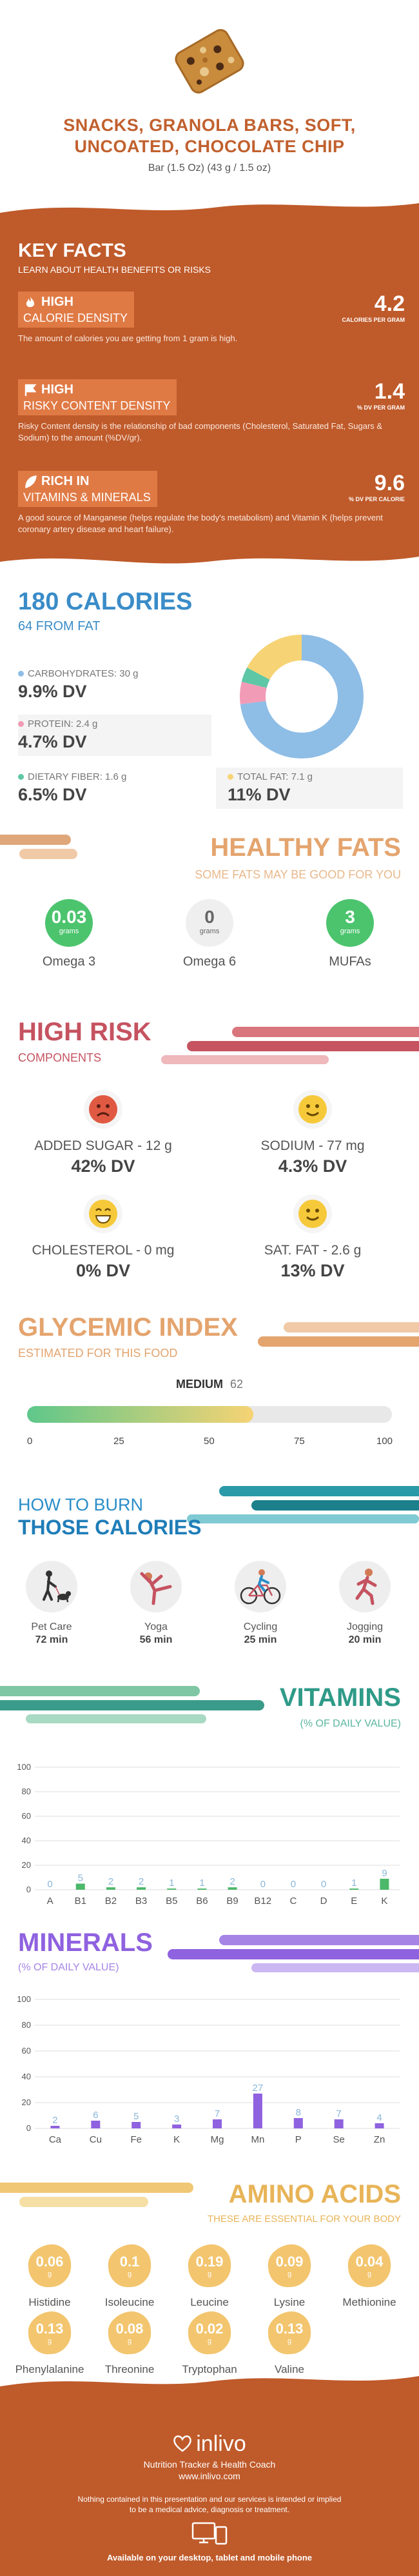 This screenshot has height=2576, width=419. I want to click on leaf-icon, so click(31, 481).